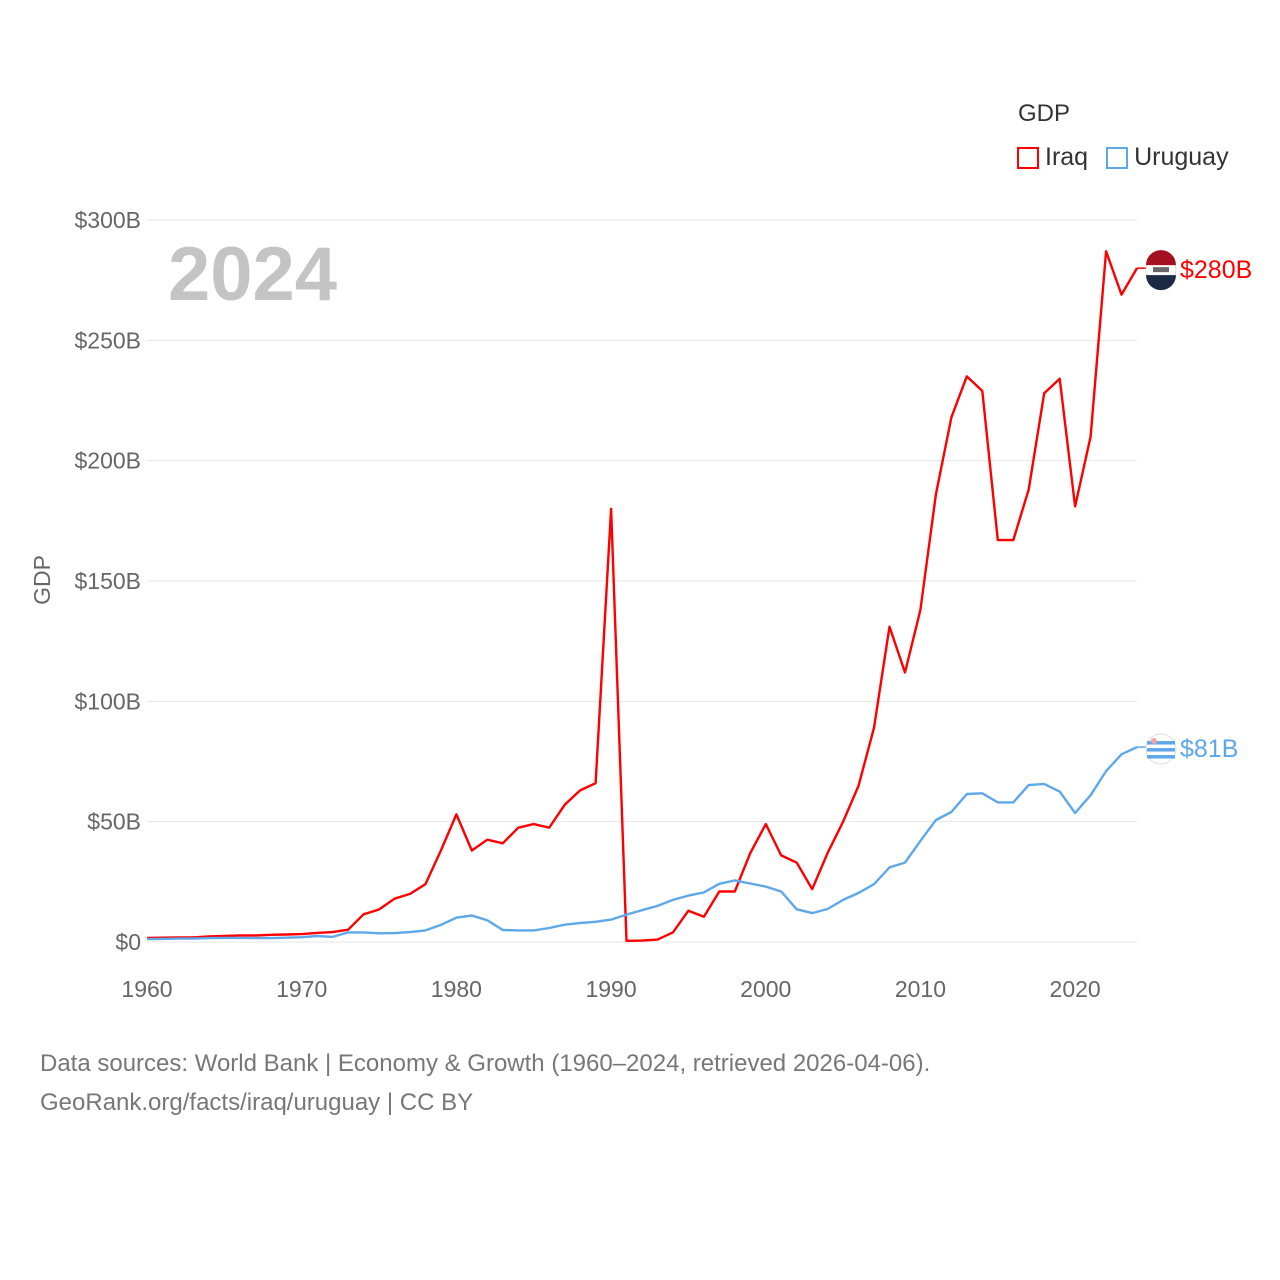 This screenshot has width=1280, height=1280. I want to click on x-tick-label: 2020, so click(1075, 989).